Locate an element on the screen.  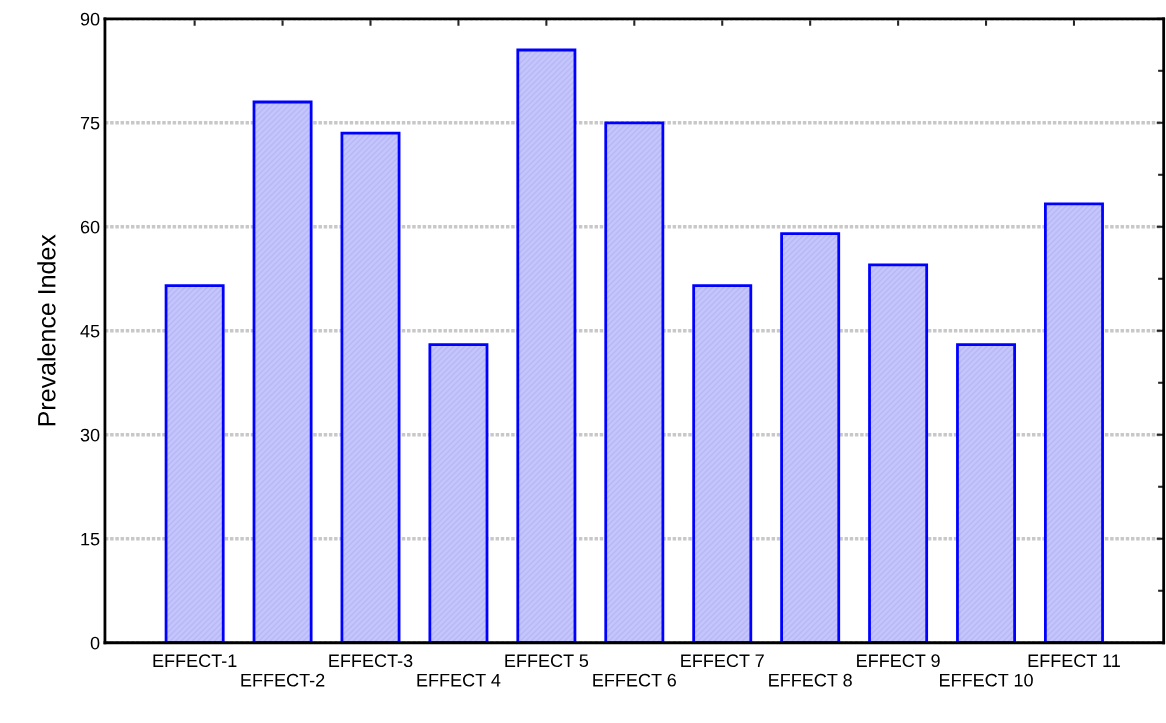
y-tick-label: 45 is located at coordinates (90, 331).